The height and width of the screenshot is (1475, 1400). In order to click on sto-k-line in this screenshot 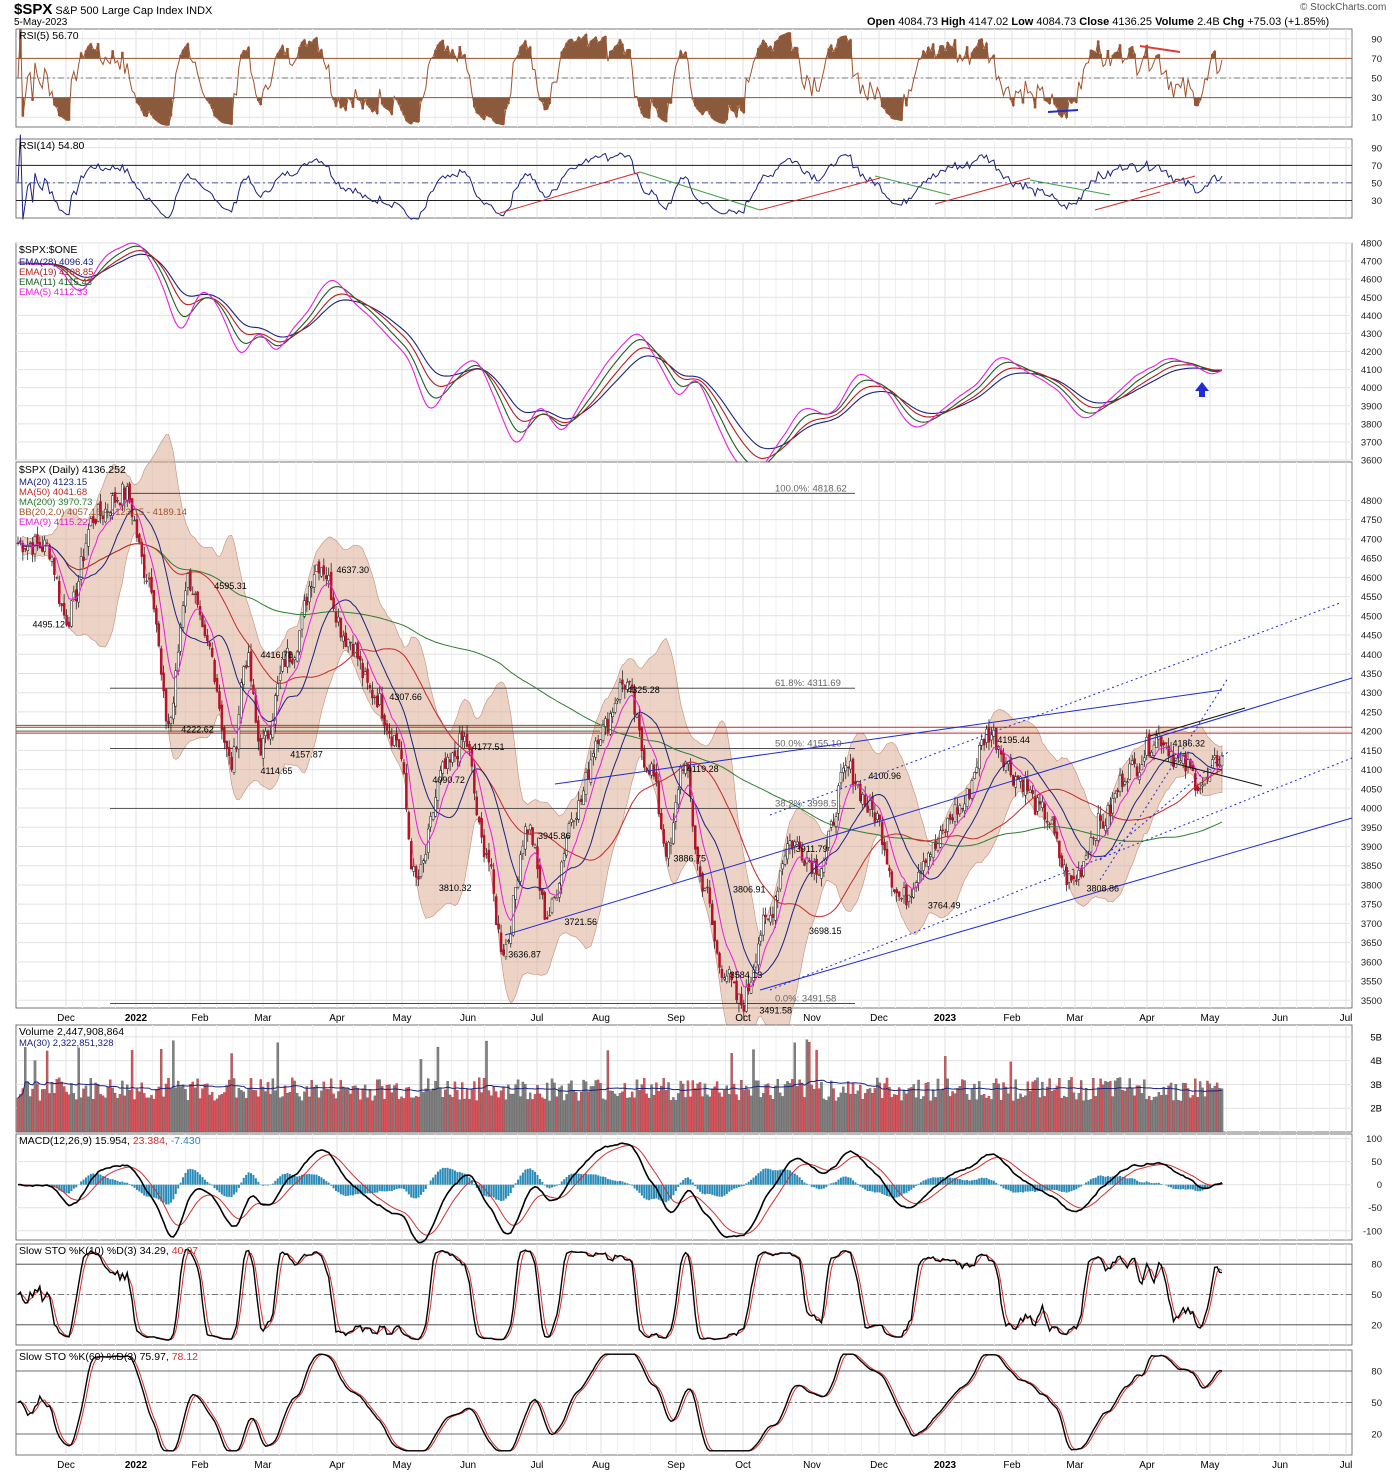, I will do `click(620, 1294)`.